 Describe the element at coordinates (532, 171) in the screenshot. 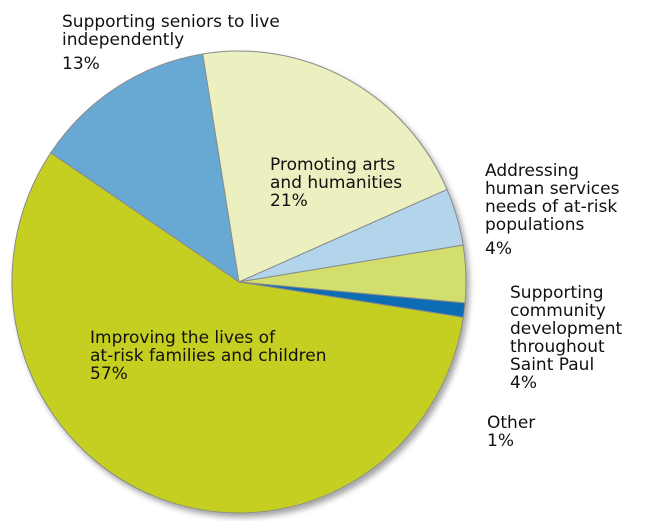

I see `label-human-services-line: Addressing` at that location.